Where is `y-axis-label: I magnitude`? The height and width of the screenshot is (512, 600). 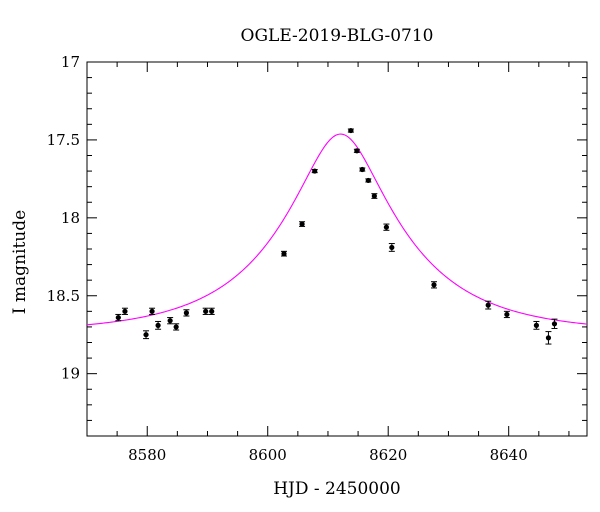 y-axis-label: I magnitude is located at coordinates (20, 262).